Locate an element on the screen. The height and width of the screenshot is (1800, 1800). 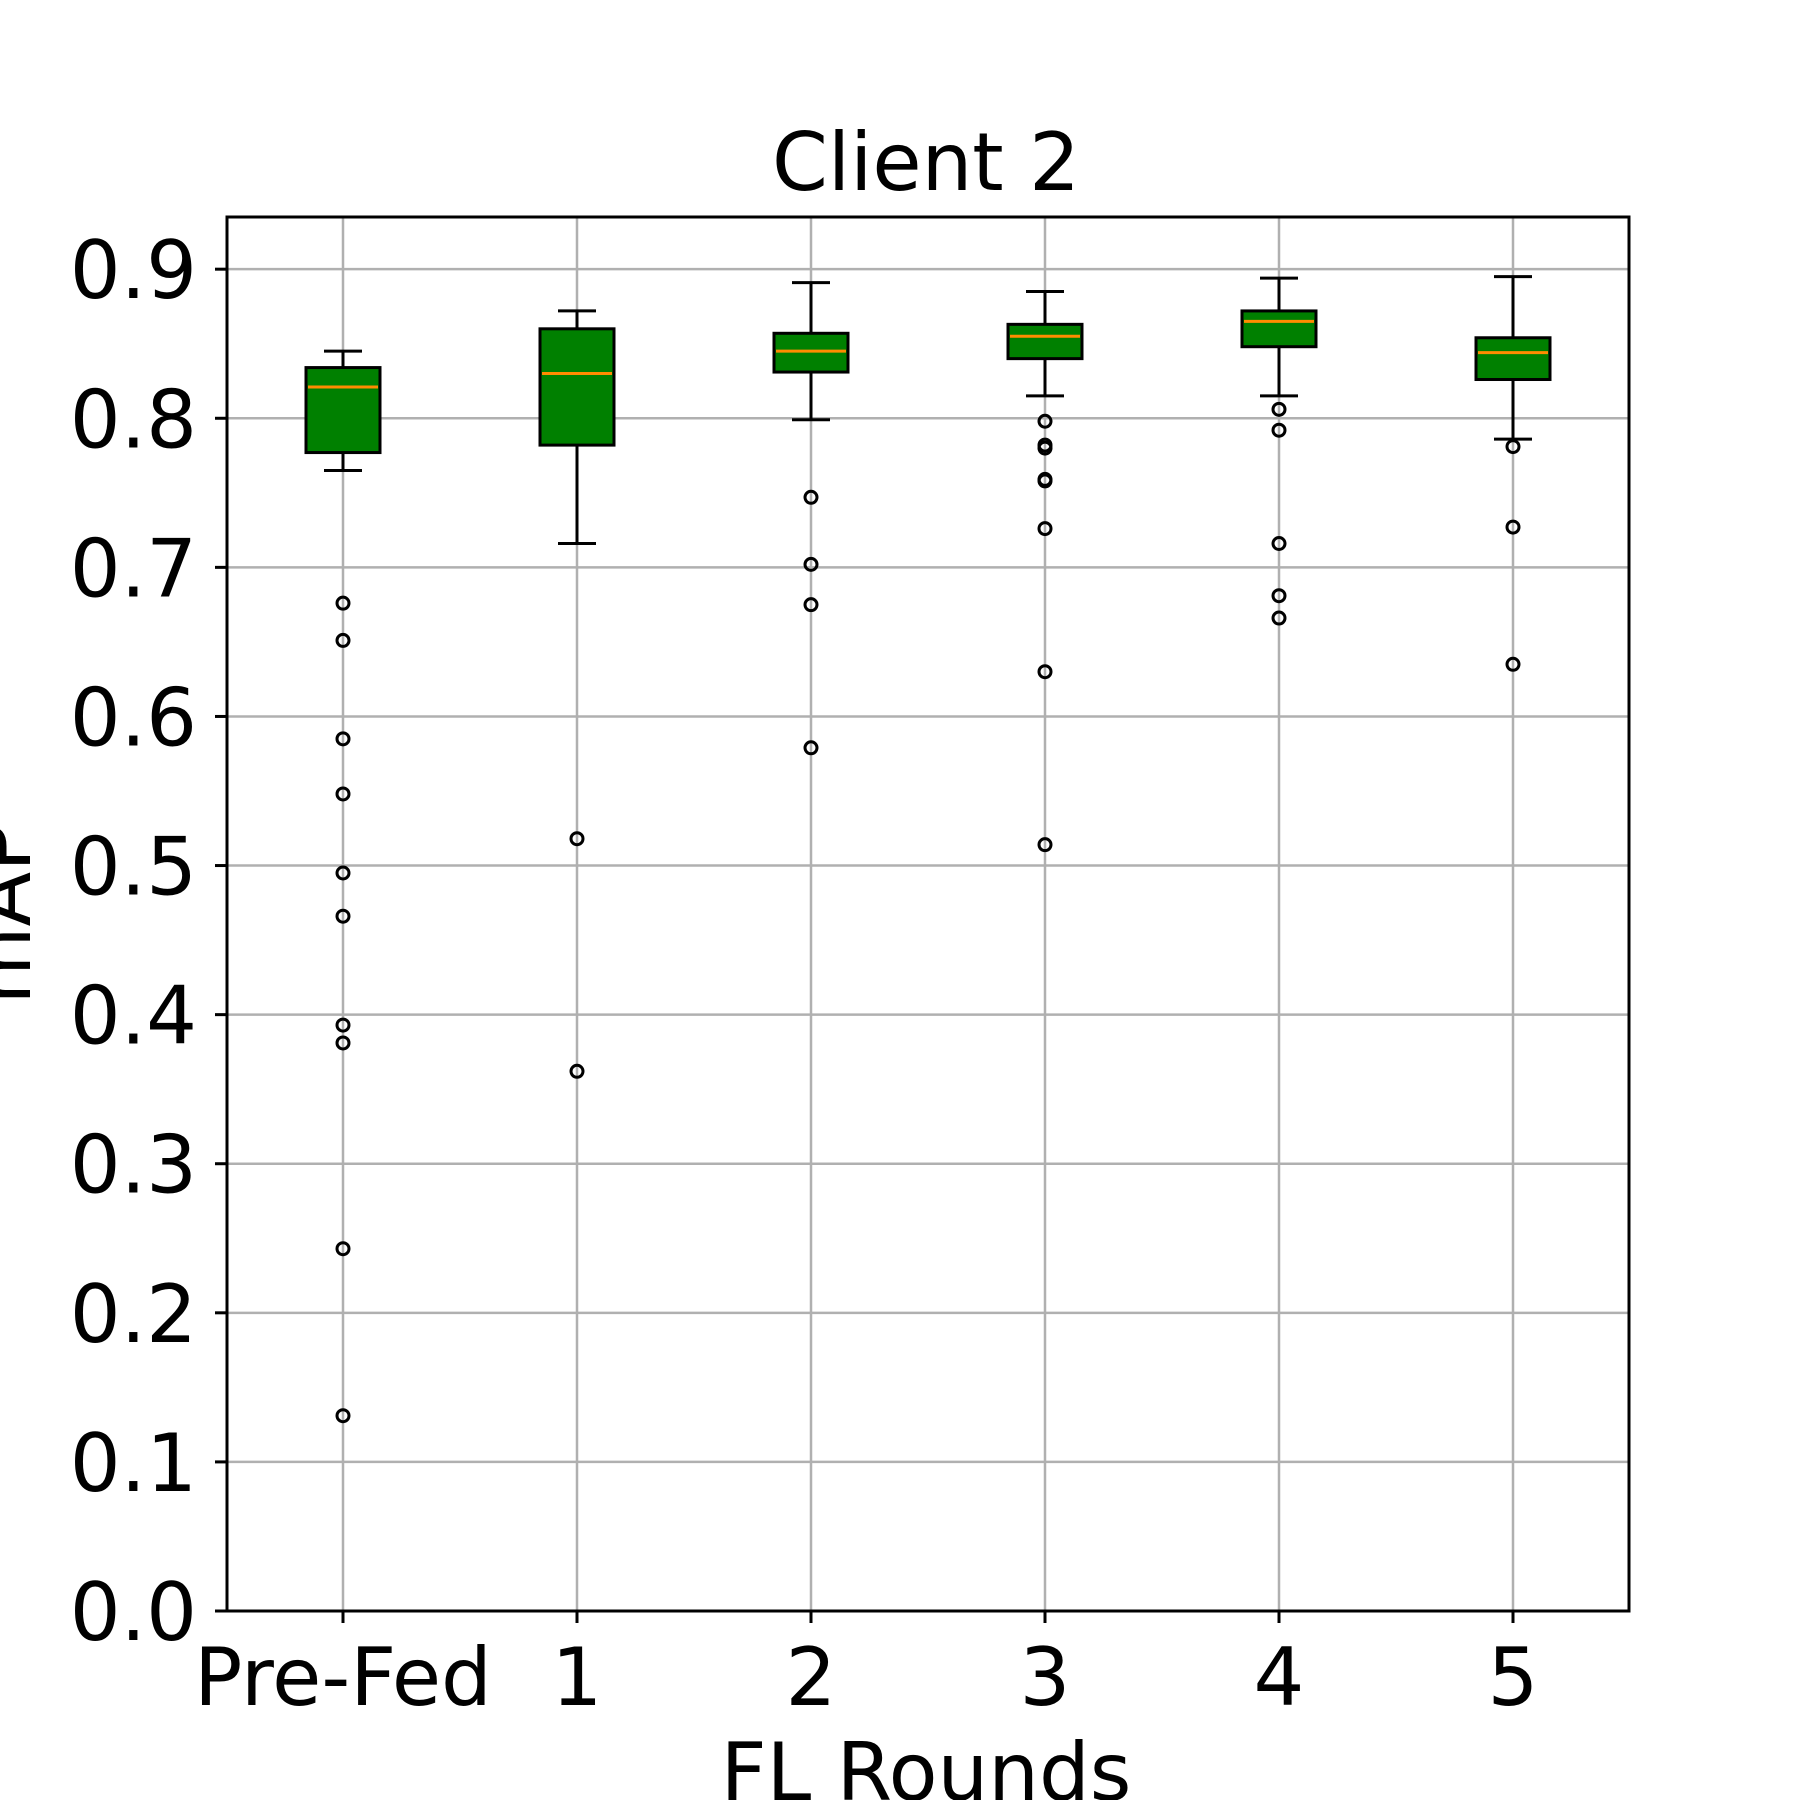
y-tick-label: 0.6 is located at coordinates (133, 717).